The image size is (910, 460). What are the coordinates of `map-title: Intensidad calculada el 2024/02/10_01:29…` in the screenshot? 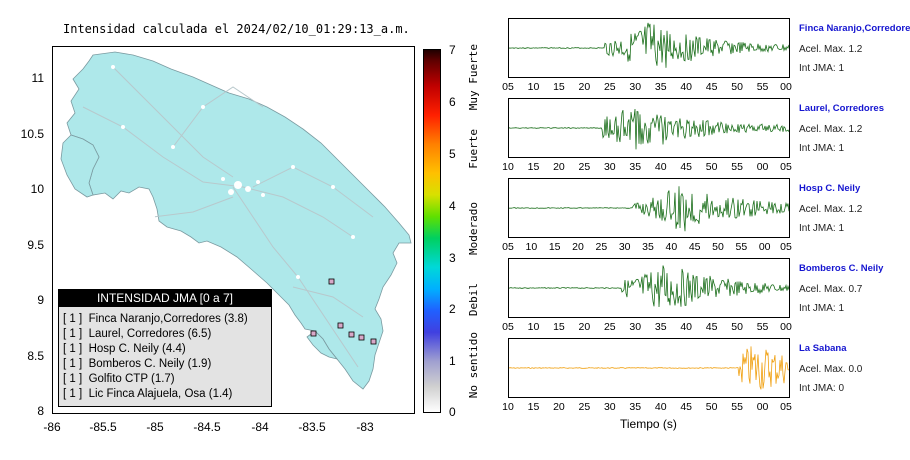 It's located at (236, 29).